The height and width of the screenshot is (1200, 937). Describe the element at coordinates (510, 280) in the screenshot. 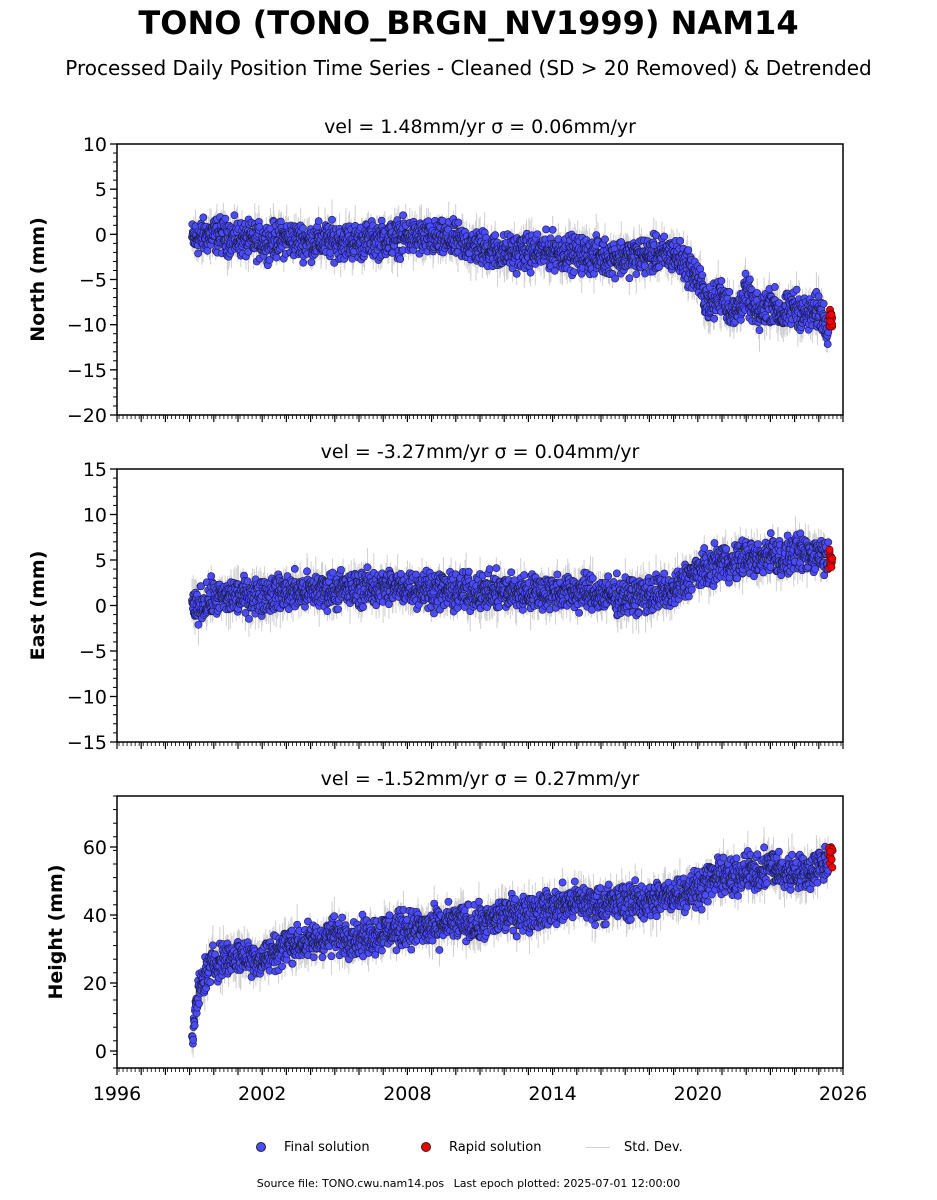

I see `final-solution-points` at that location.